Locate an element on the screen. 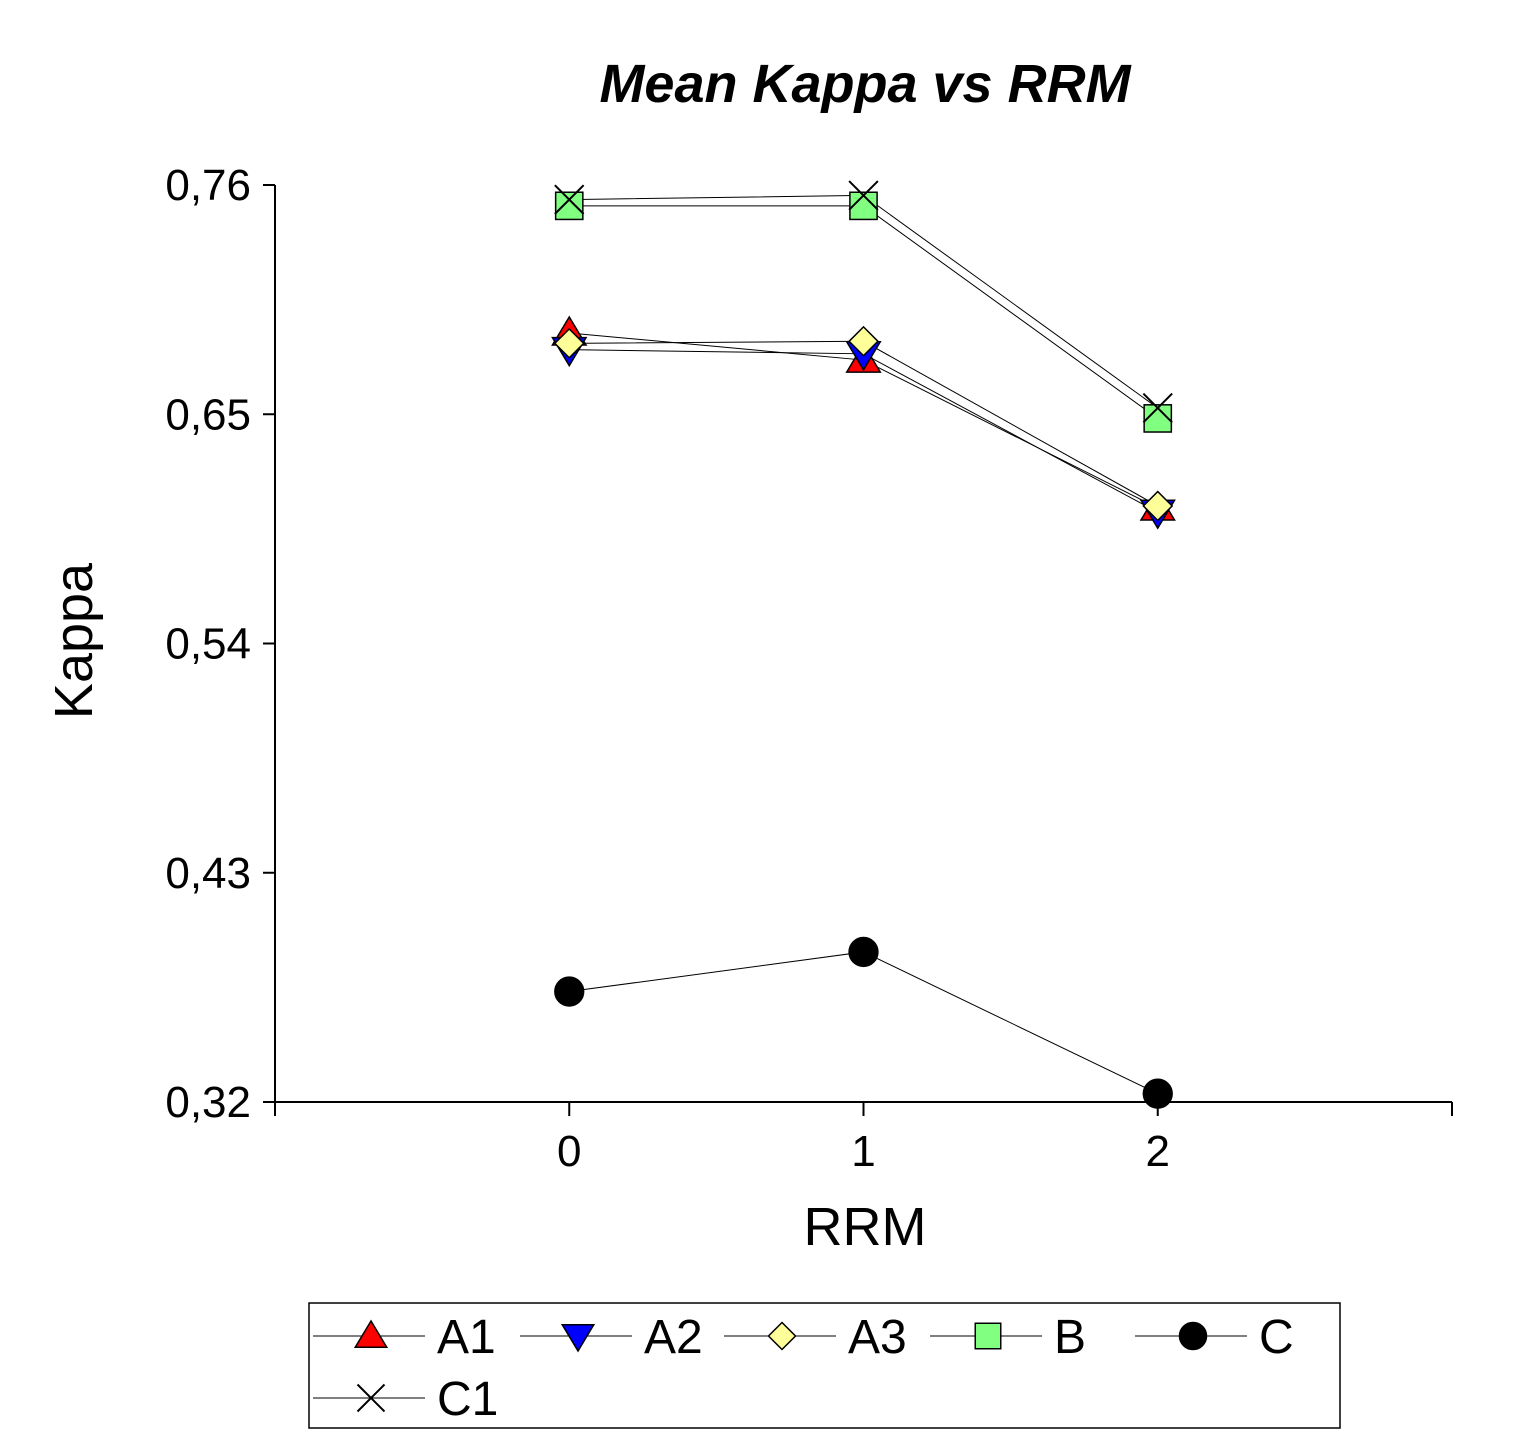 Image resolution: width=1532 pixels, height=1433 pixels. legend-marker-c1 is located at coordinates (371, 1398).